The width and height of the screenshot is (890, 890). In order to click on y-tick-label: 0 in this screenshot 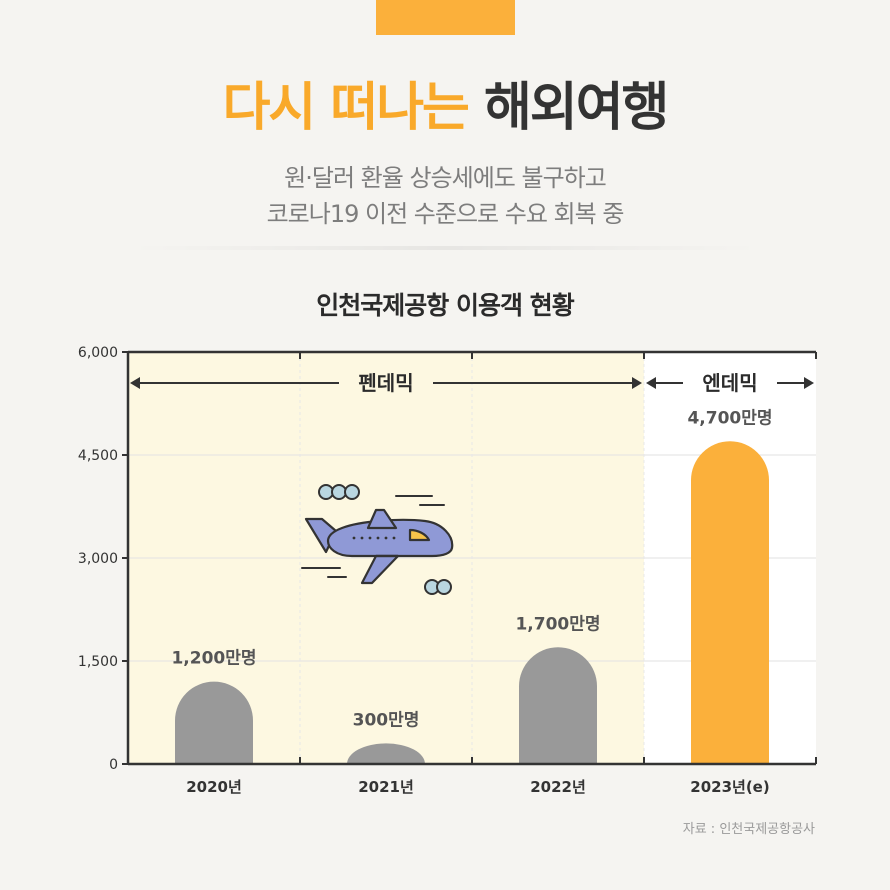, I will do `click(113, 765)`.